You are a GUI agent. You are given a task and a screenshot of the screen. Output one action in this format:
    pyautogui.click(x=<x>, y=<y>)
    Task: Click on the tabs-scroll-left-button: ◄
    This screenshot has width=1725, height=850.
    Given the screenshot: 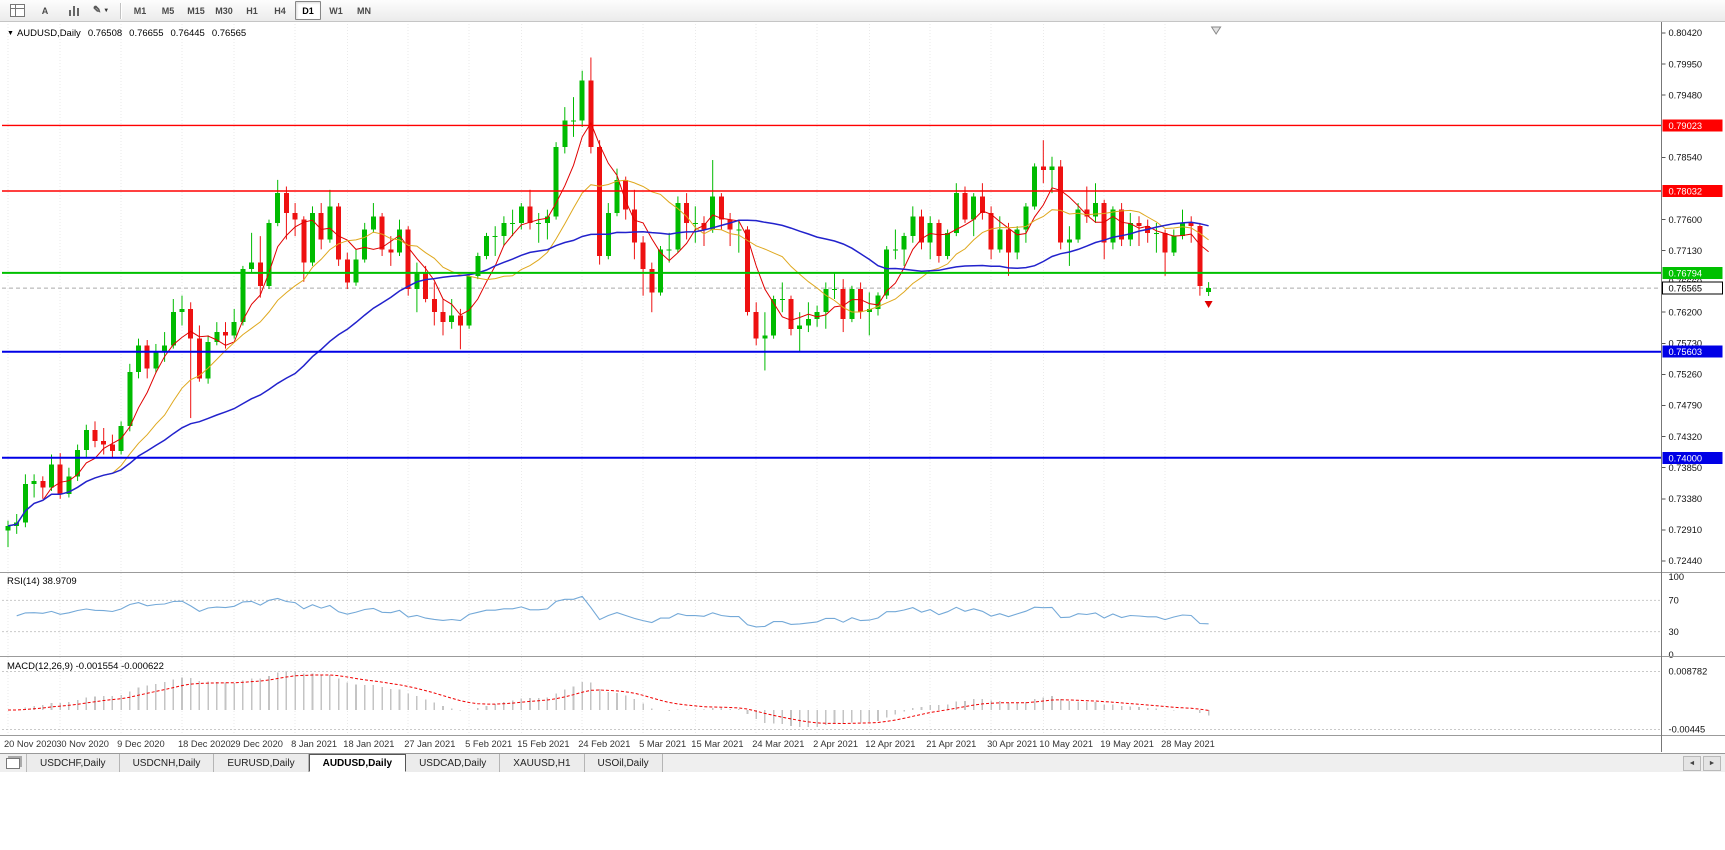 What is the action you would take?
    pyautogui.click(x=1692, y=763)
    